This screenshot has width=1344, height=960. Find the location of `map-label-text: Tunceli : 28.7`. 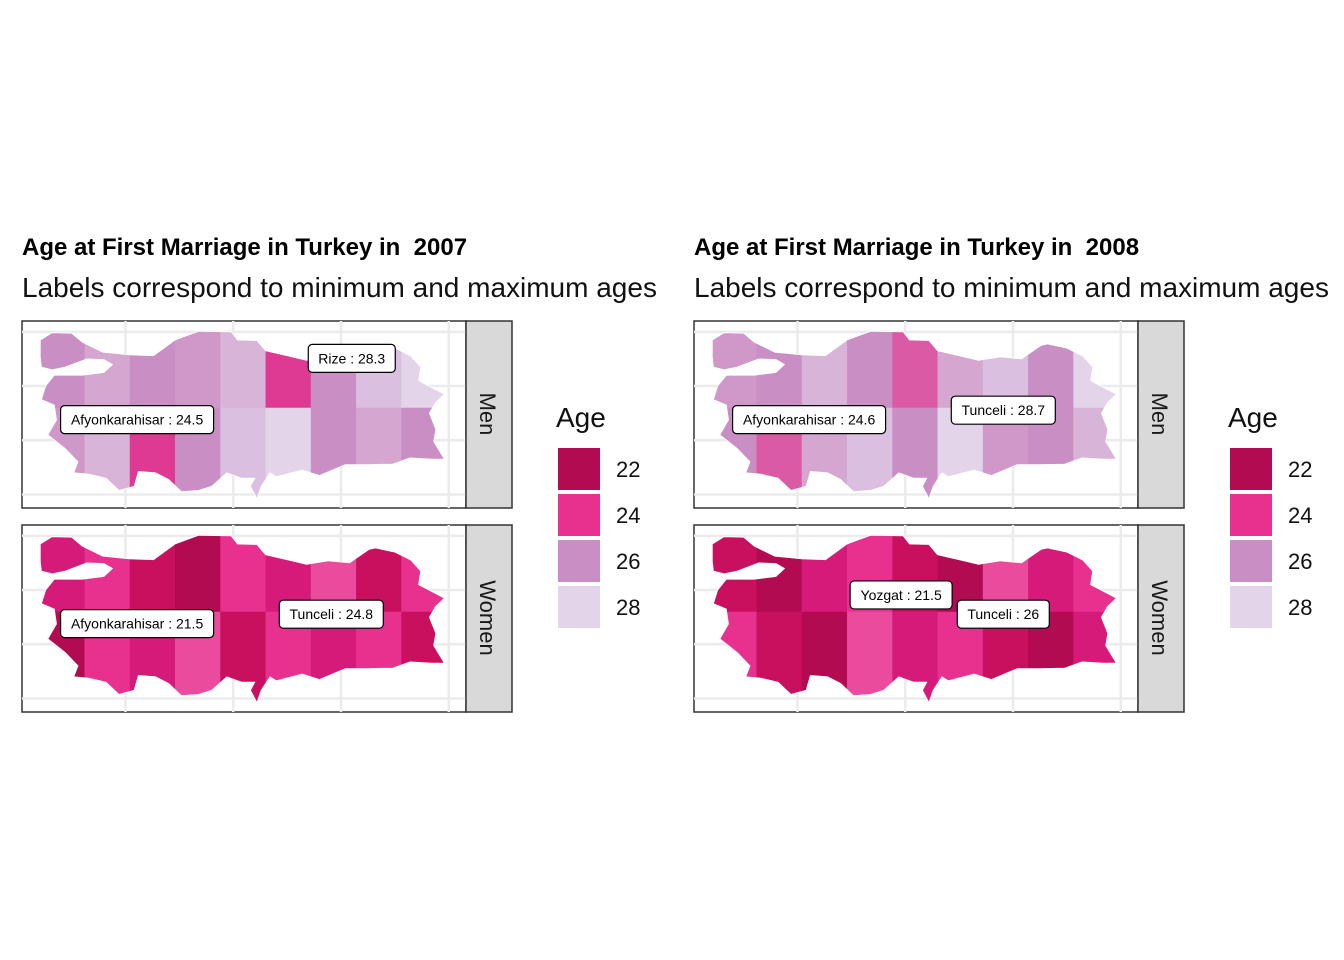

map-label-text: Tunceli : 28.7 is located at coordinates (1004, 410).